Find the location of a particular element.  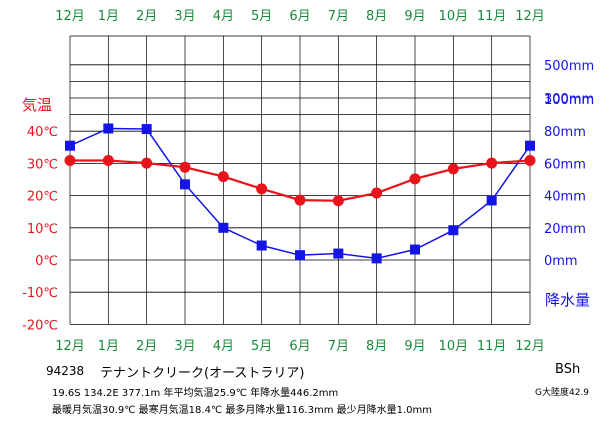

precipitation-tick-label: 60mm is located at coordinates (565, 164).